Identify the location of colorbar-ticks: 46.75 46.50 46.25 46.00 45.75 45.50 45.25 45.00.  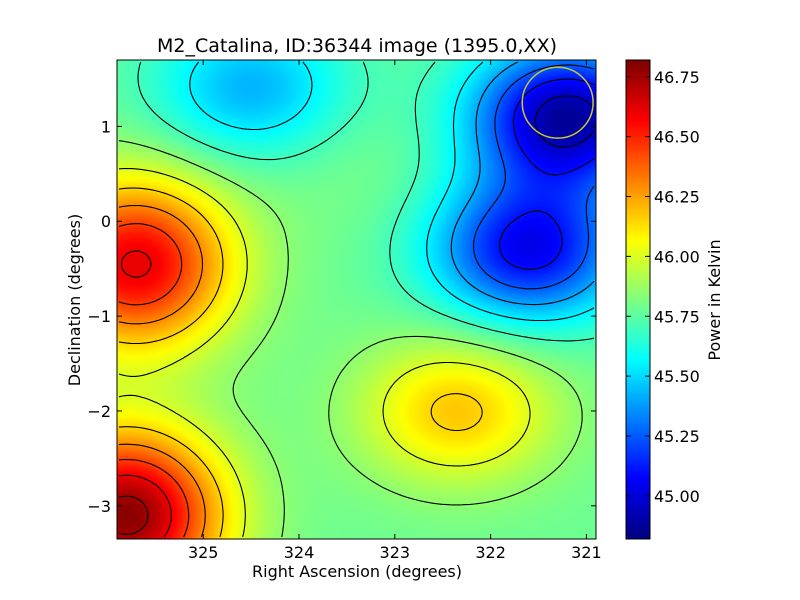
(663, 287).